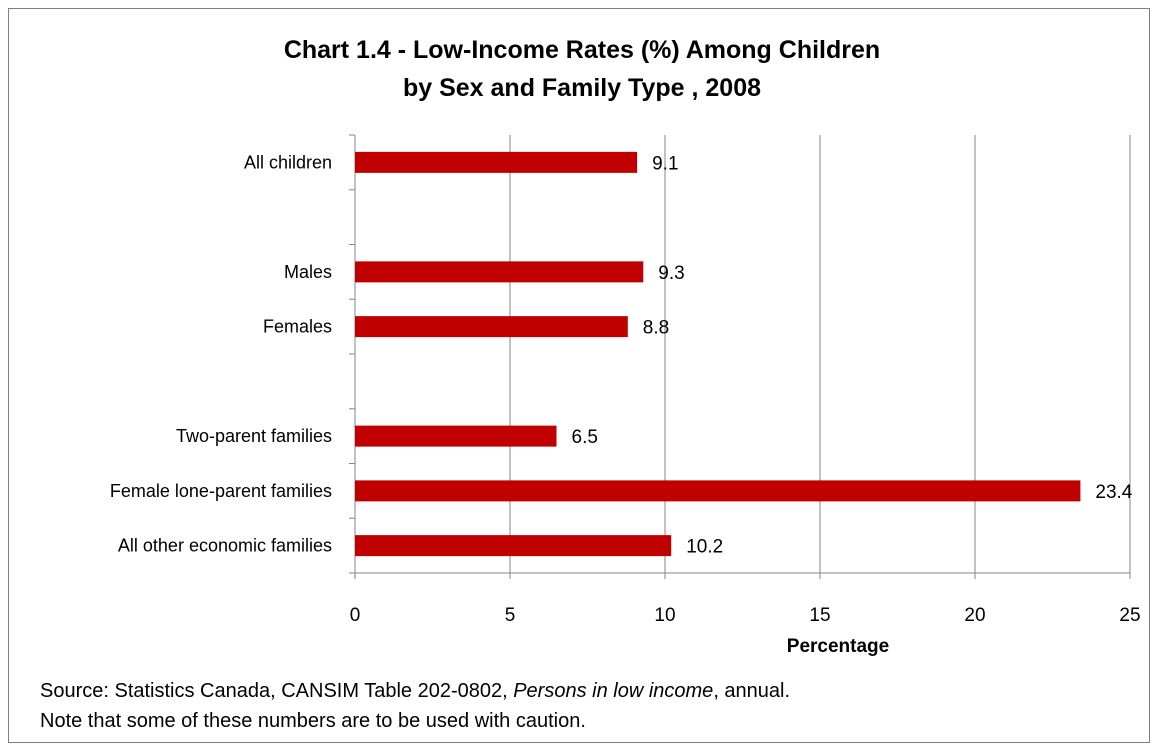 This screenshot has width=1152, height=745. Describe the element at coordinates (974, 615) in the screenshot. I see `x-tick-label: 20` at that location.